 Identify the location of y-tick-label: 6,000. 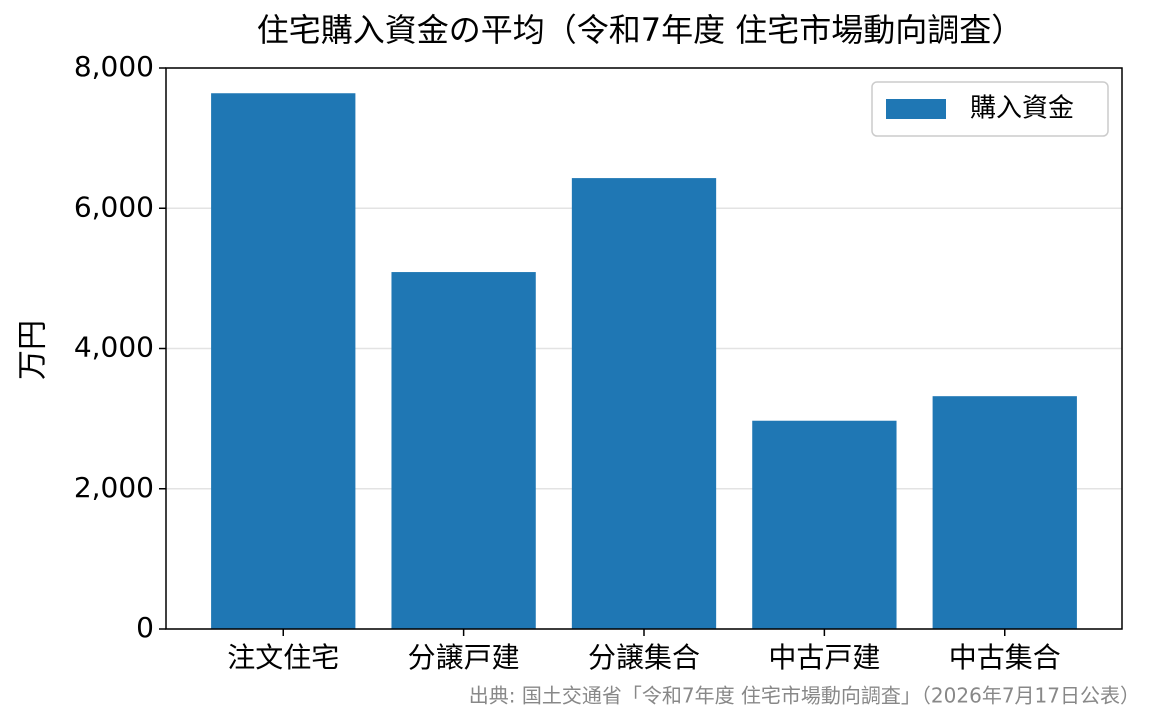
(114, 206).